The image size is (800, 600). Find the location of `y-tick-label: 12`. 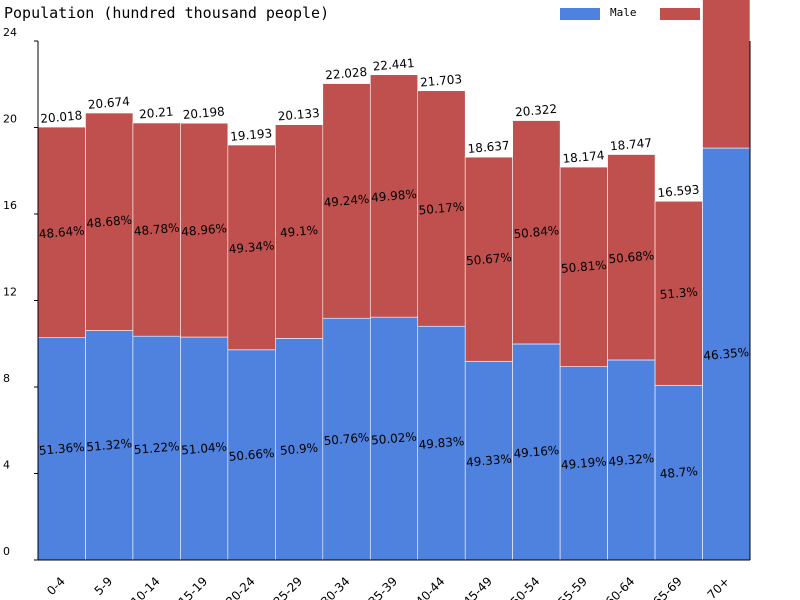

y-tick-label: 12 is located at coordinates (10, 292).